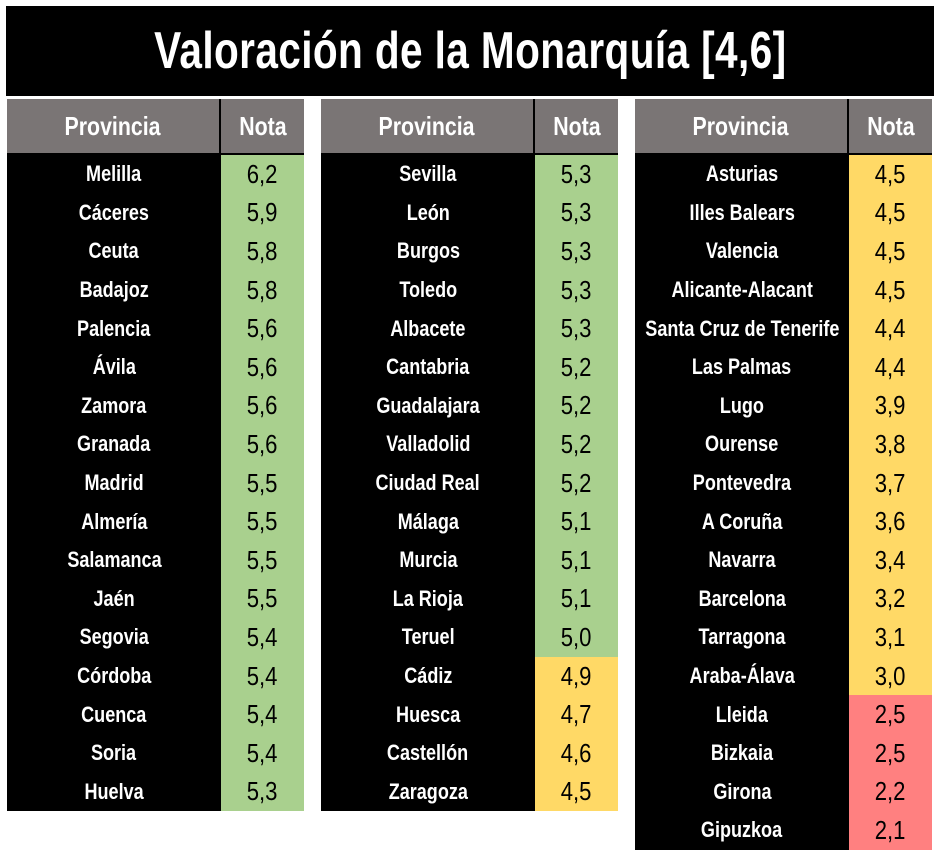 This screenshot has width=940, height=856. I want to click on province-name: A Coruña, so click(742, 521).